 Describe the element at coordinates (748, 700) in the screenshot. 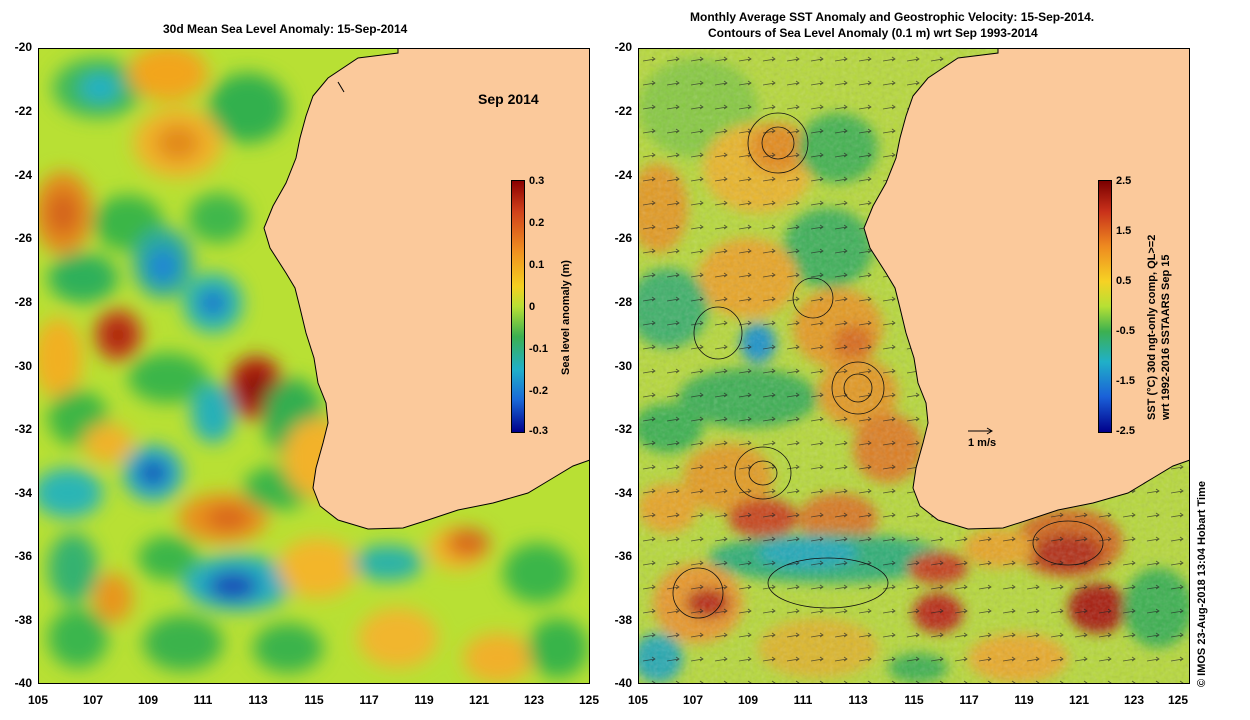

I see `right-x-tick: 109` at that location.